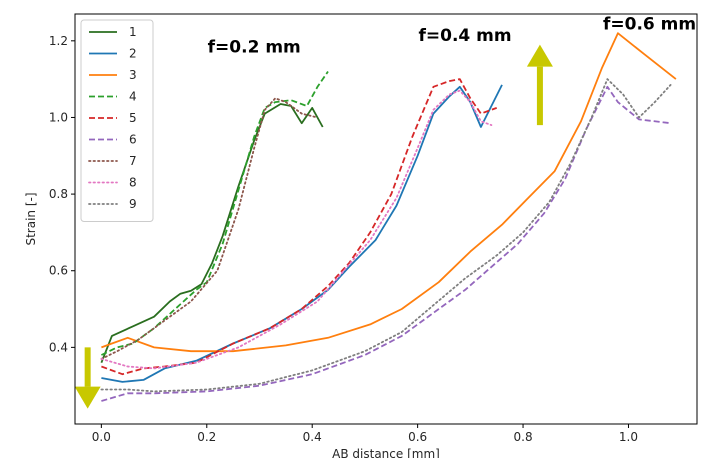 This screenshot has width=721, height=458. I want to click on legend-label-9: 9, so click(133, 204).